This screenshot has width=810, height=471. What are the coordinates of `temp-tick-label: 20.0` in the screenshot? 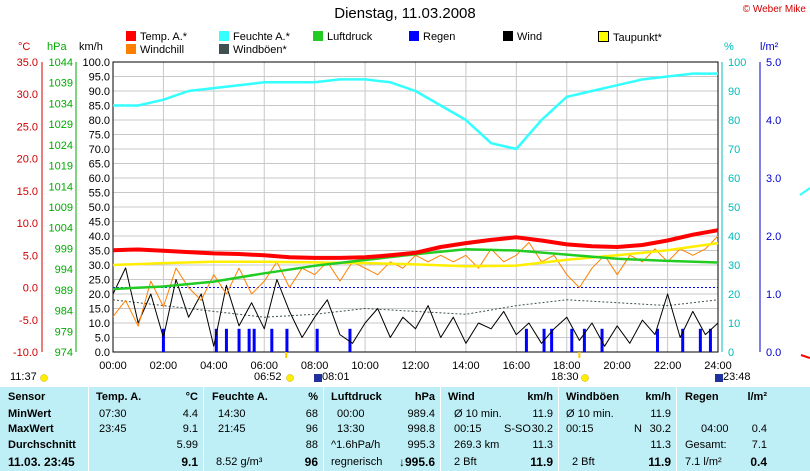 It's located at (27, 160).